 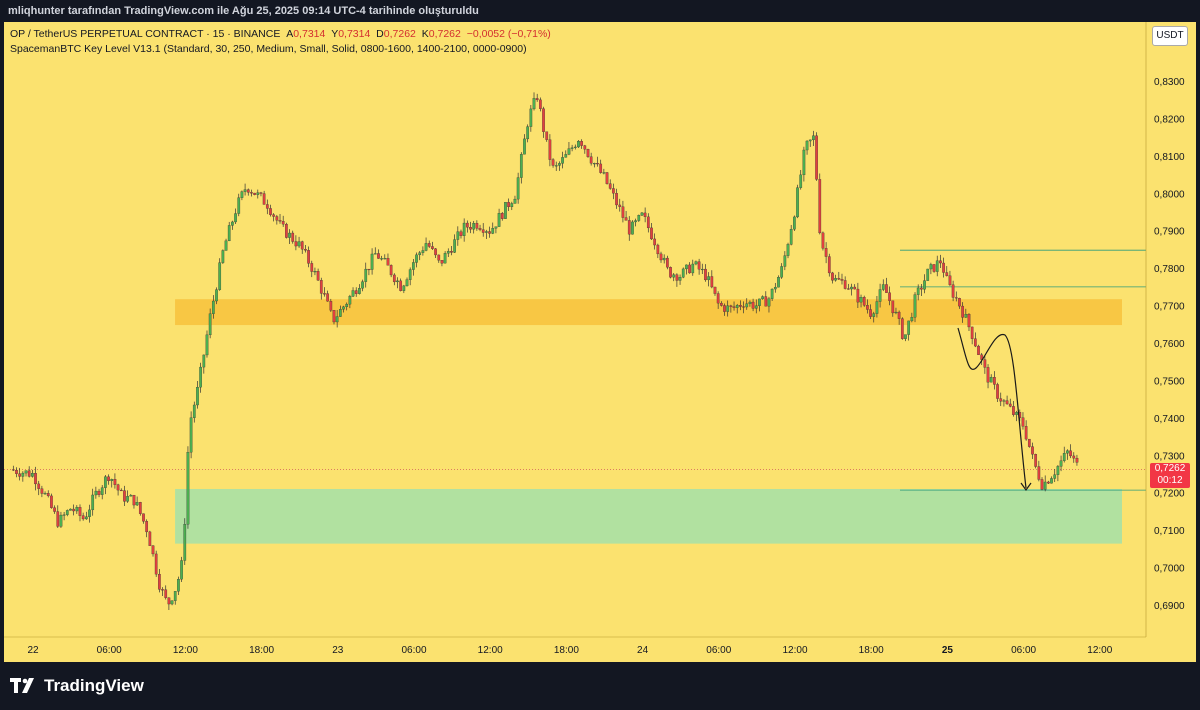 I want to click on price-tick-label: 0,7500, so click(x=1169, y=381).